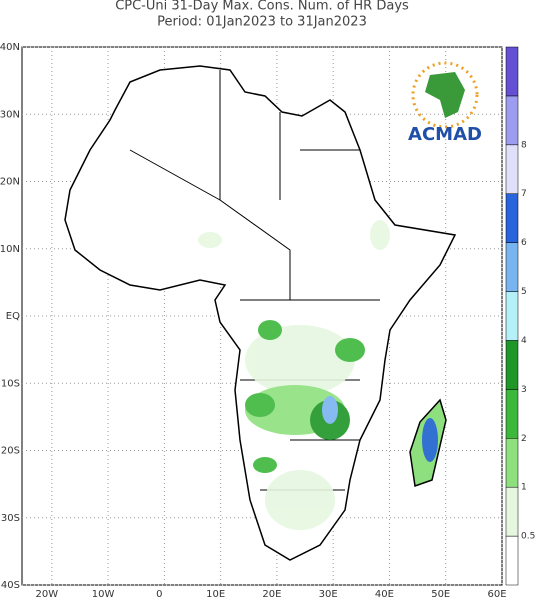  I want to click on y-tick-label: 10N, so click(10, 249).